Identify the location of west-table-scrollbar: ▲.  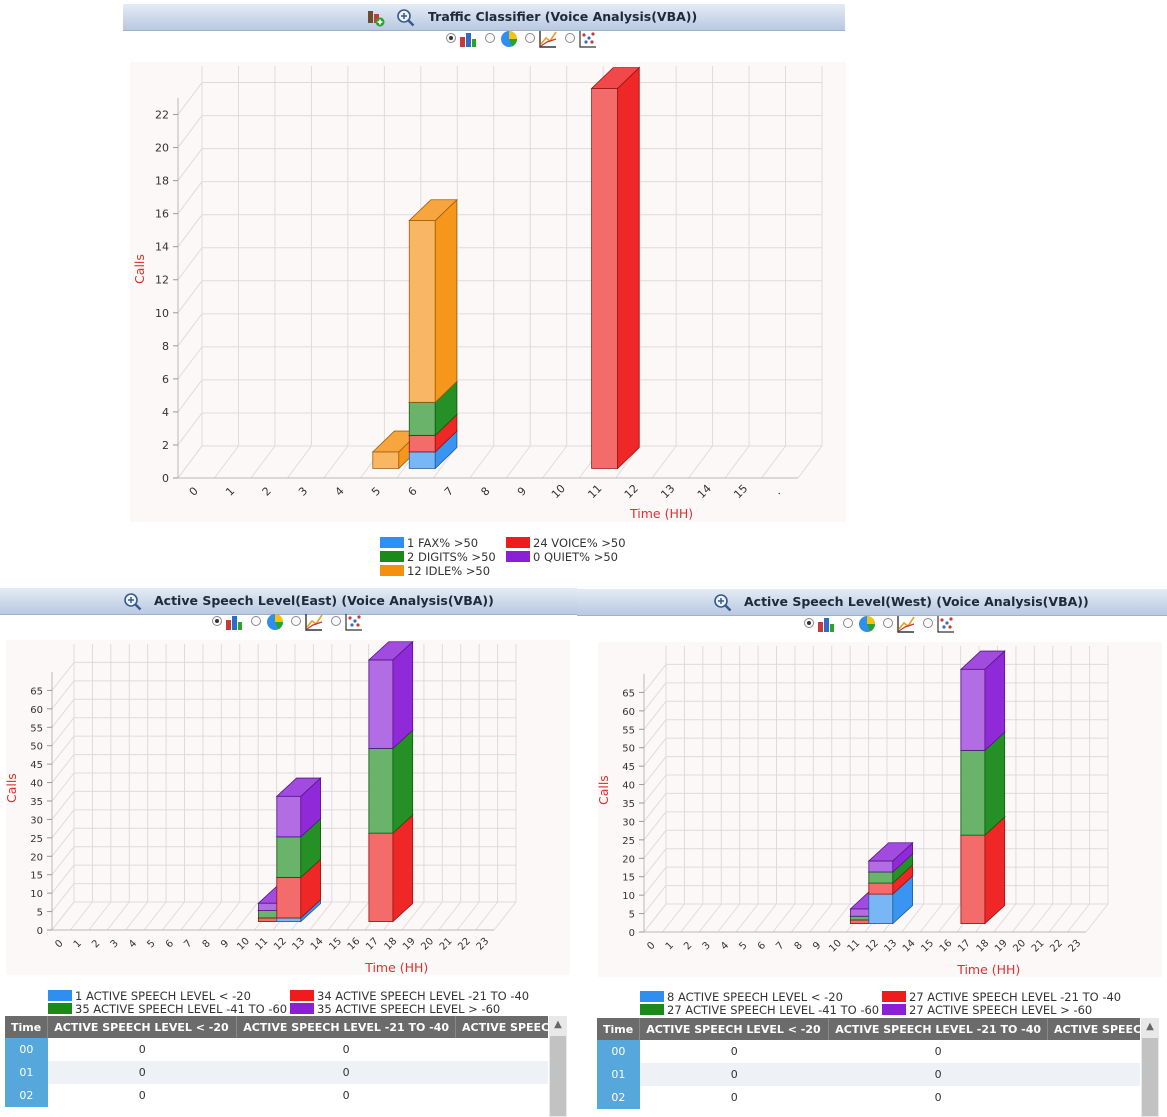
(1150, 1067).